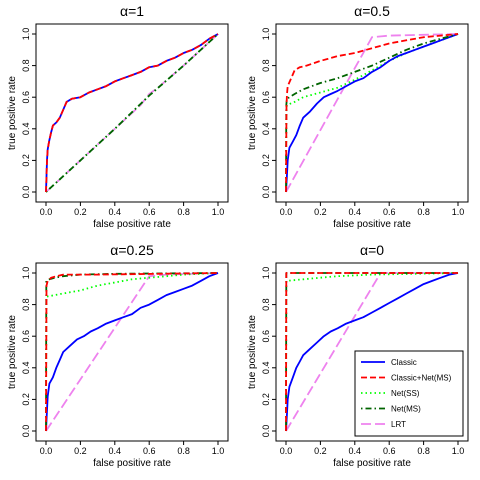 Image resolution: width=480 pixels, height=480 pixels. I want to click on legend-label: Classic+Net(MS), so click(421, 378).